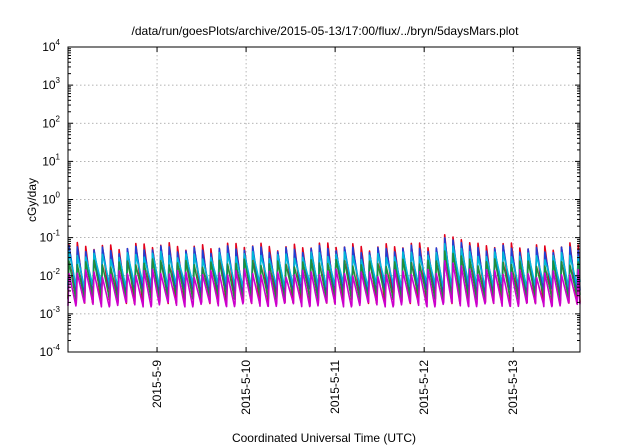  Describe the element at coordinates (324, 284) in the screenshot. I see `series-line` at that location.